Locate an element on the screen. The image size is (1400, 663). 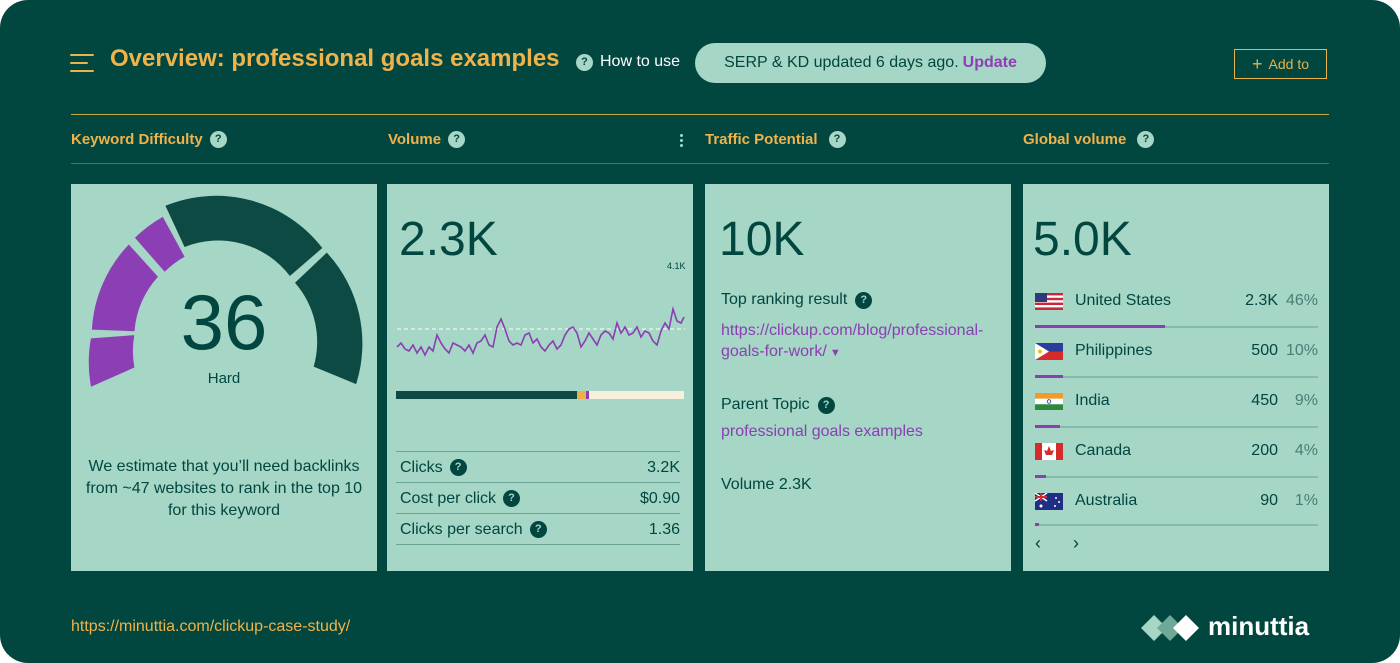
plus-icon: + is located at coordinates (1257, 64).